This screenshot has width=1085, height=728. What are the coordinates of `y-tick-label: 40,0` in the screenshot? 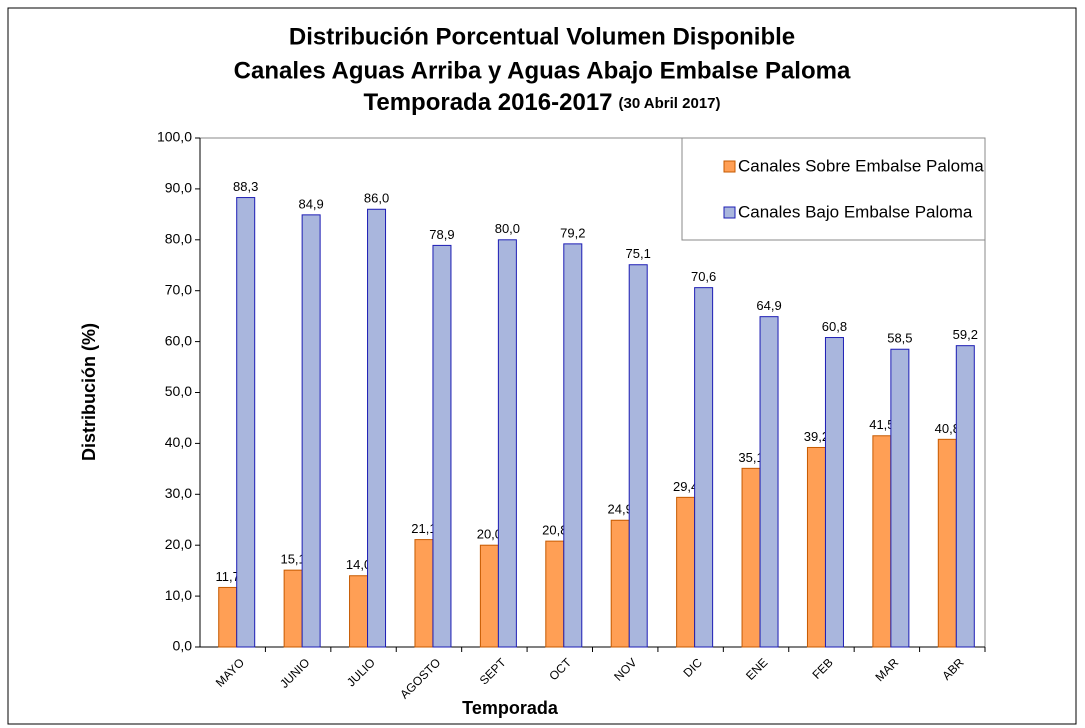 It's located at (178, 442).